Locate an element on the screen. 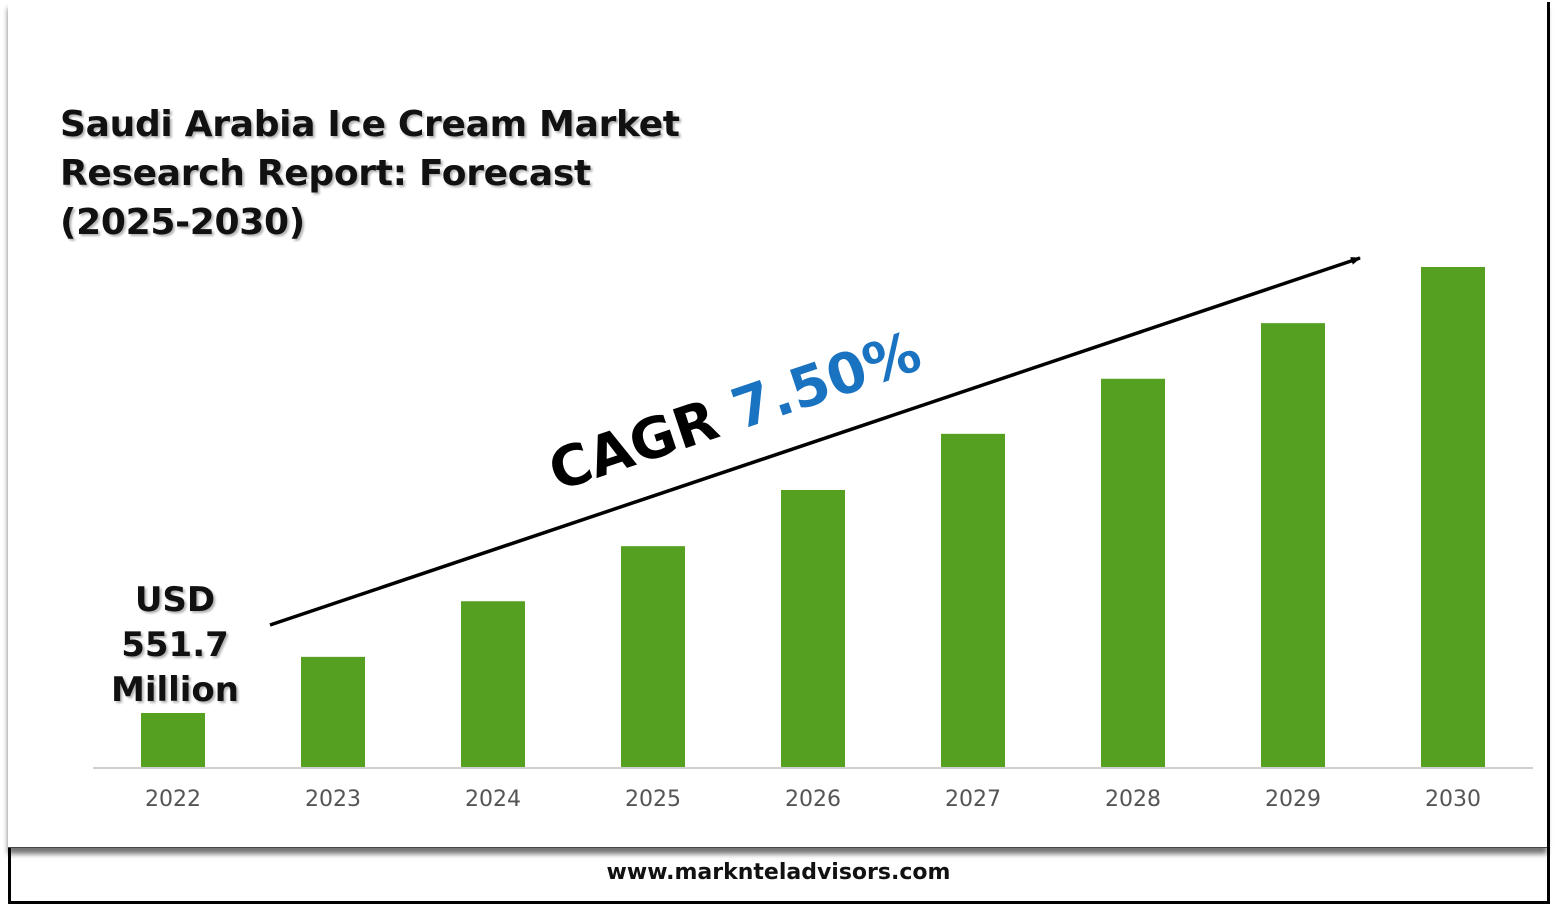 The width and height of the screenshot is (1557, 906). footer-website: www.marknteladvisors.com is located at coordinates (778, 872).